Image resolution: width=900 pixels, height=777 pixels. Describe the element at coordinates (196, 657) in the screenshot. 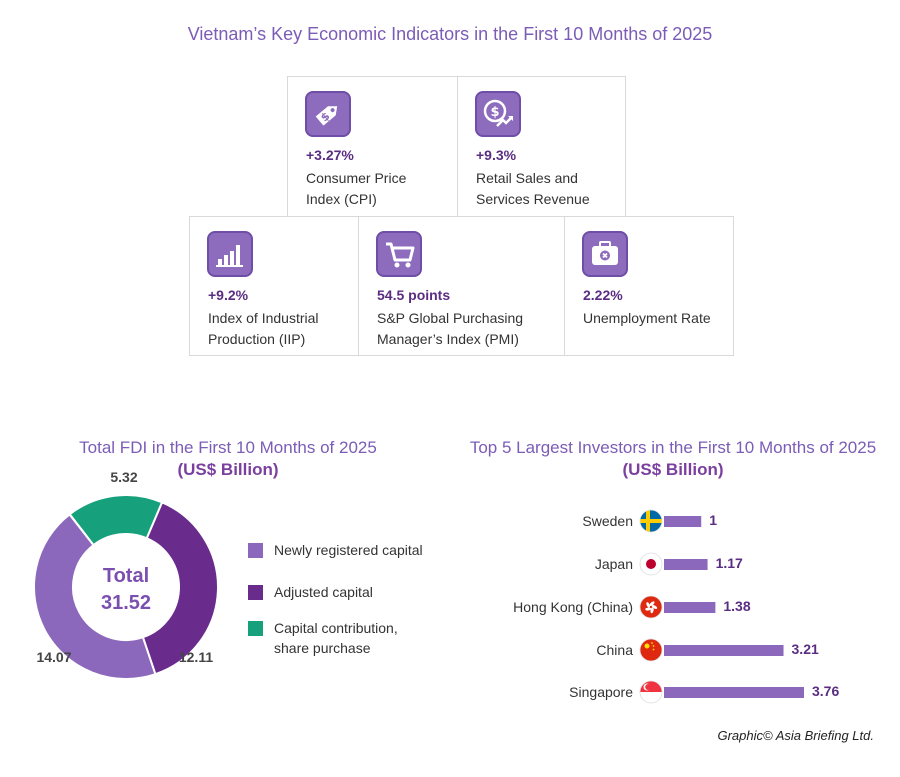

I see `donut-slice-label: 12.11` at that location.